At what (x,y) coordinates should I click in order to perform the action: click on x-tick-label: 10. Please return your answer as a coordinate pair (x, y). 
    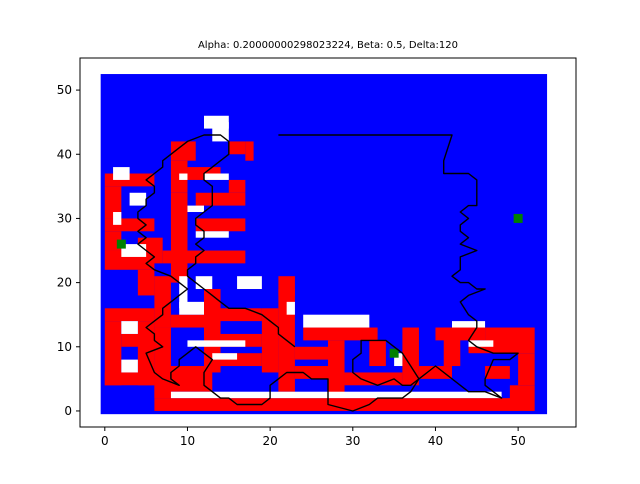
    Looking at the image, I should click on (187, 441).